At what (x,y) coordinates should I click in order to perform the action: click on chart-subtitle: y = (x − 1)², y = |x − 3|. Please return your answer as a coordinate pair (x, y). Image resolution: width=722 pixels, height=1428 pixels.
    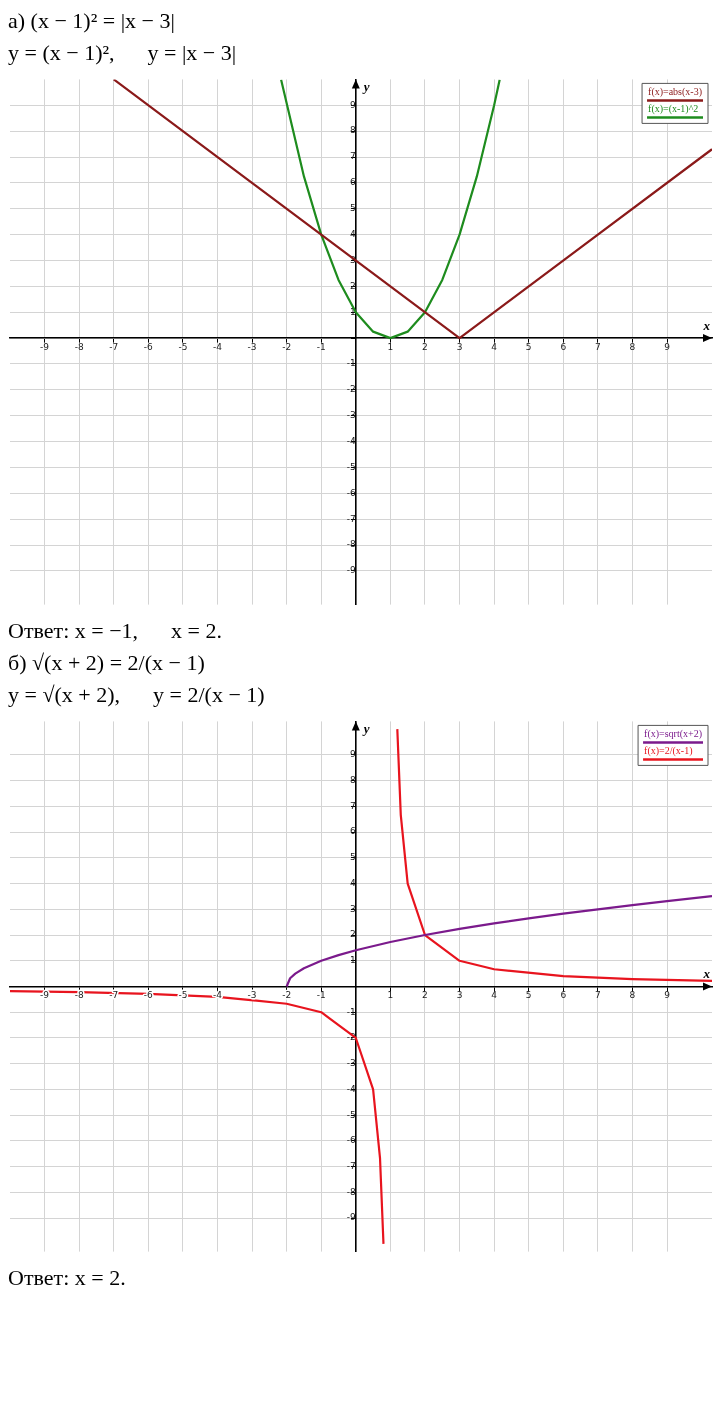
    Looking at the image, I should click on (123, 53).